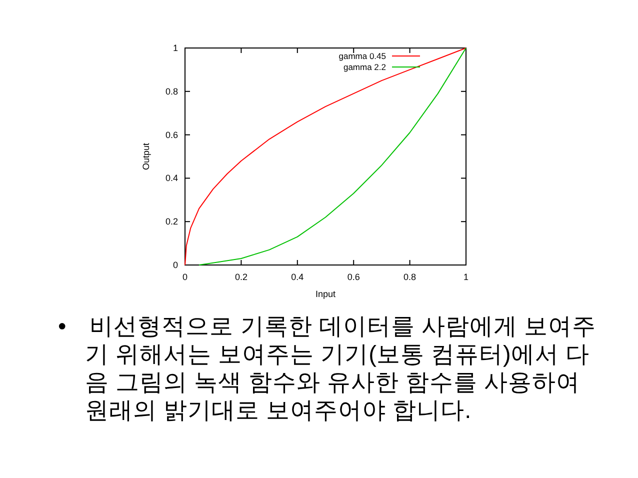 The image size is (638, 478). What do you see at coordinates (171, 91) in the screenshot?
I see `y-tick-label: 0.8` at bounding box center [171, 91].